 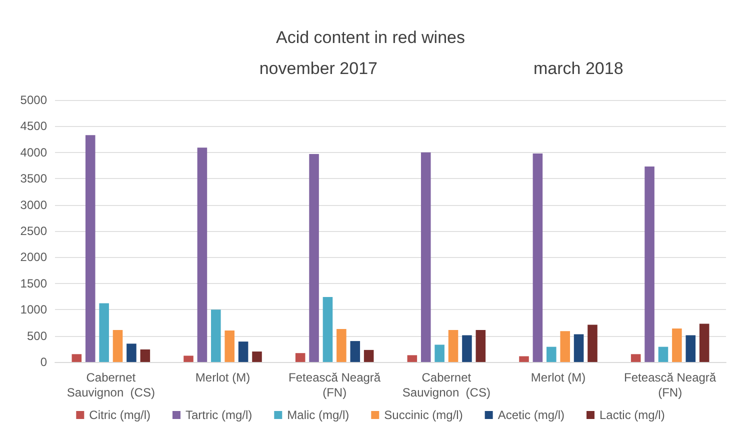 I want to click on legend-label: Lactic (mg/l), so click(x=632, y=415).